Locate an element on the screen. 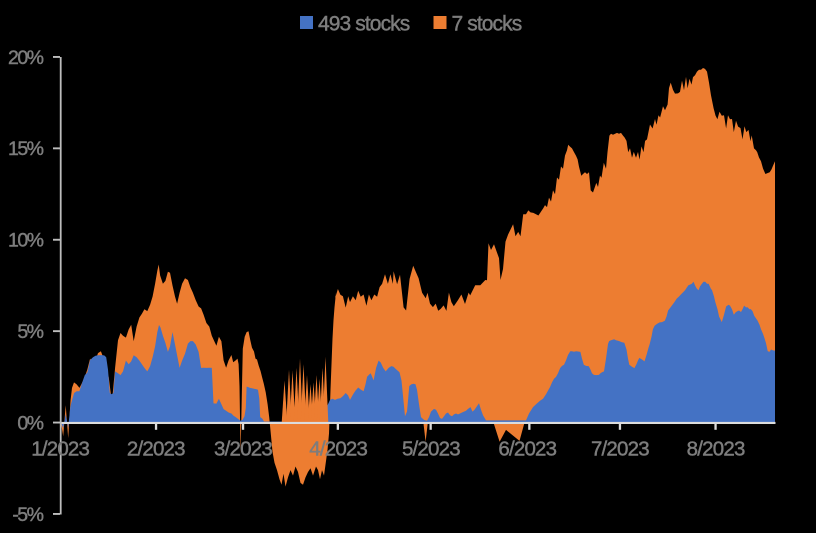 This screenshot has width=816, height=533. svg-text: 10% is located at coordinates (26, 241).